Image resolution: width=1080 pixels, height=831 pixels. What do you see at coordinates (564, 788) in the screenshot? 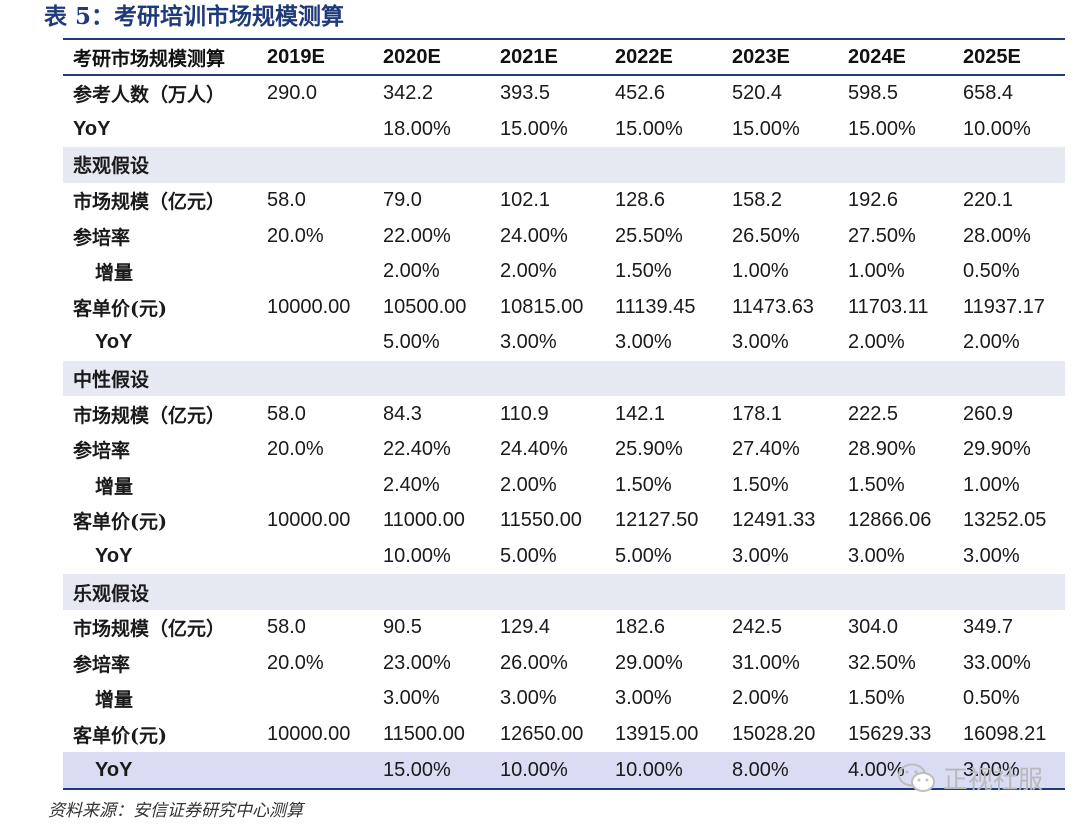
I see `bottom-rule` at bounding box center [564, 788].